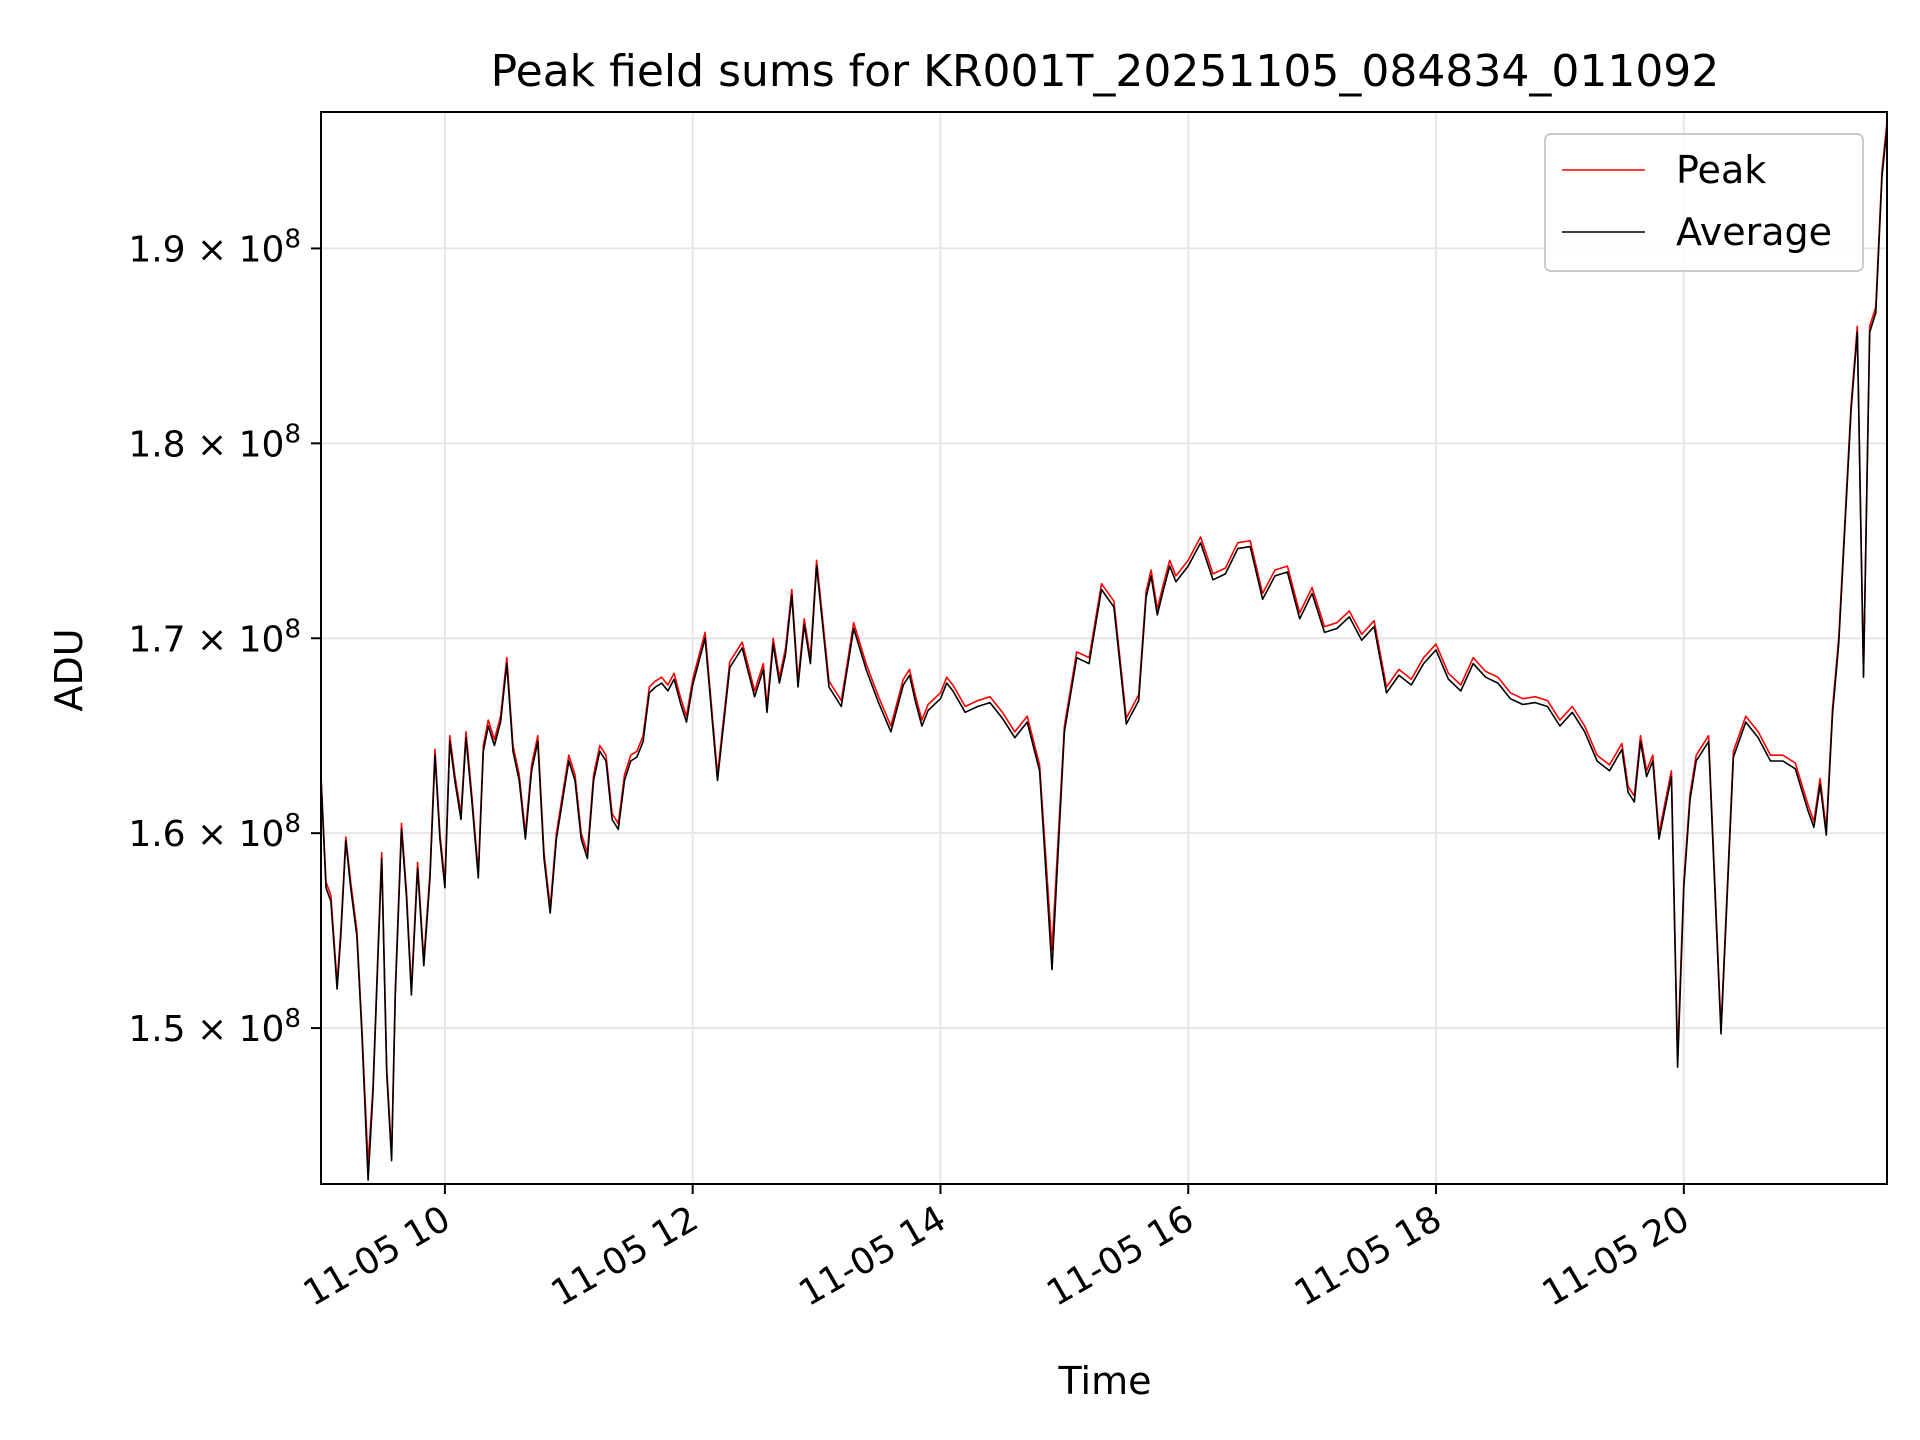 This screenshot has height=1440, width=1920. Describe the element at coordinates (1721, 170) in the screenshot. I see `legend-label-peak: Peak` at that location.